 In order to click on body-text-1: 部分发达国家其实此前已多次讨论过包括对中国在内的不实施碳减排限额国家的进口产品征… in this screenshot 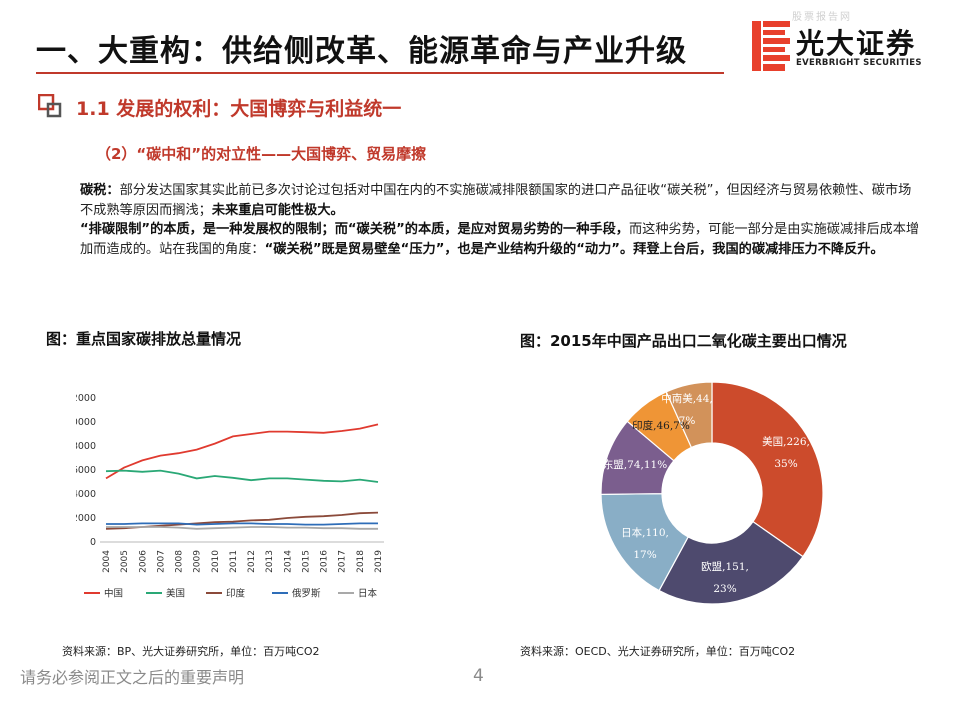, I will do `click(495, 200)`.